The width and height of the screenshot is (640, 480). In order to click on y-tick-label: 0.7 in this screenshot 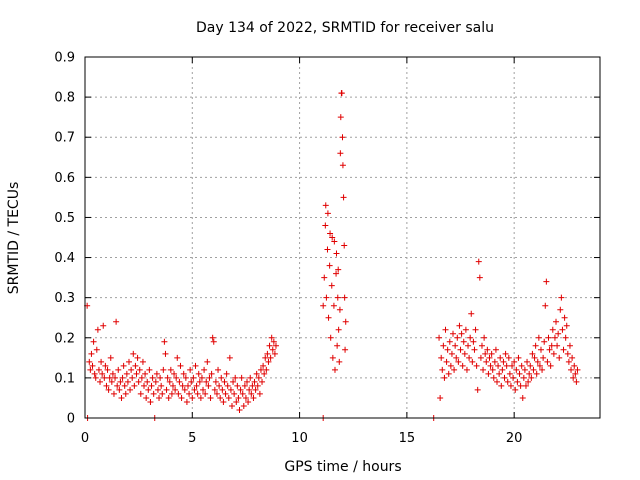, I will do `click(64, 138)`.